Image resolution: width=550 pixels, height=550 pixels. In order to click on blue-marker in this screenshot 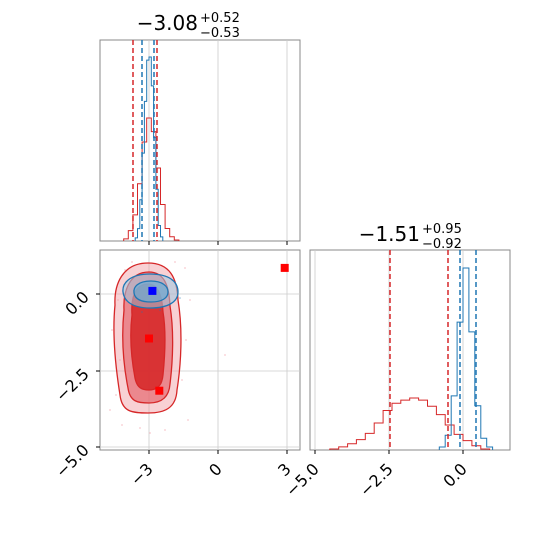, I will do `click(152, 290)`.